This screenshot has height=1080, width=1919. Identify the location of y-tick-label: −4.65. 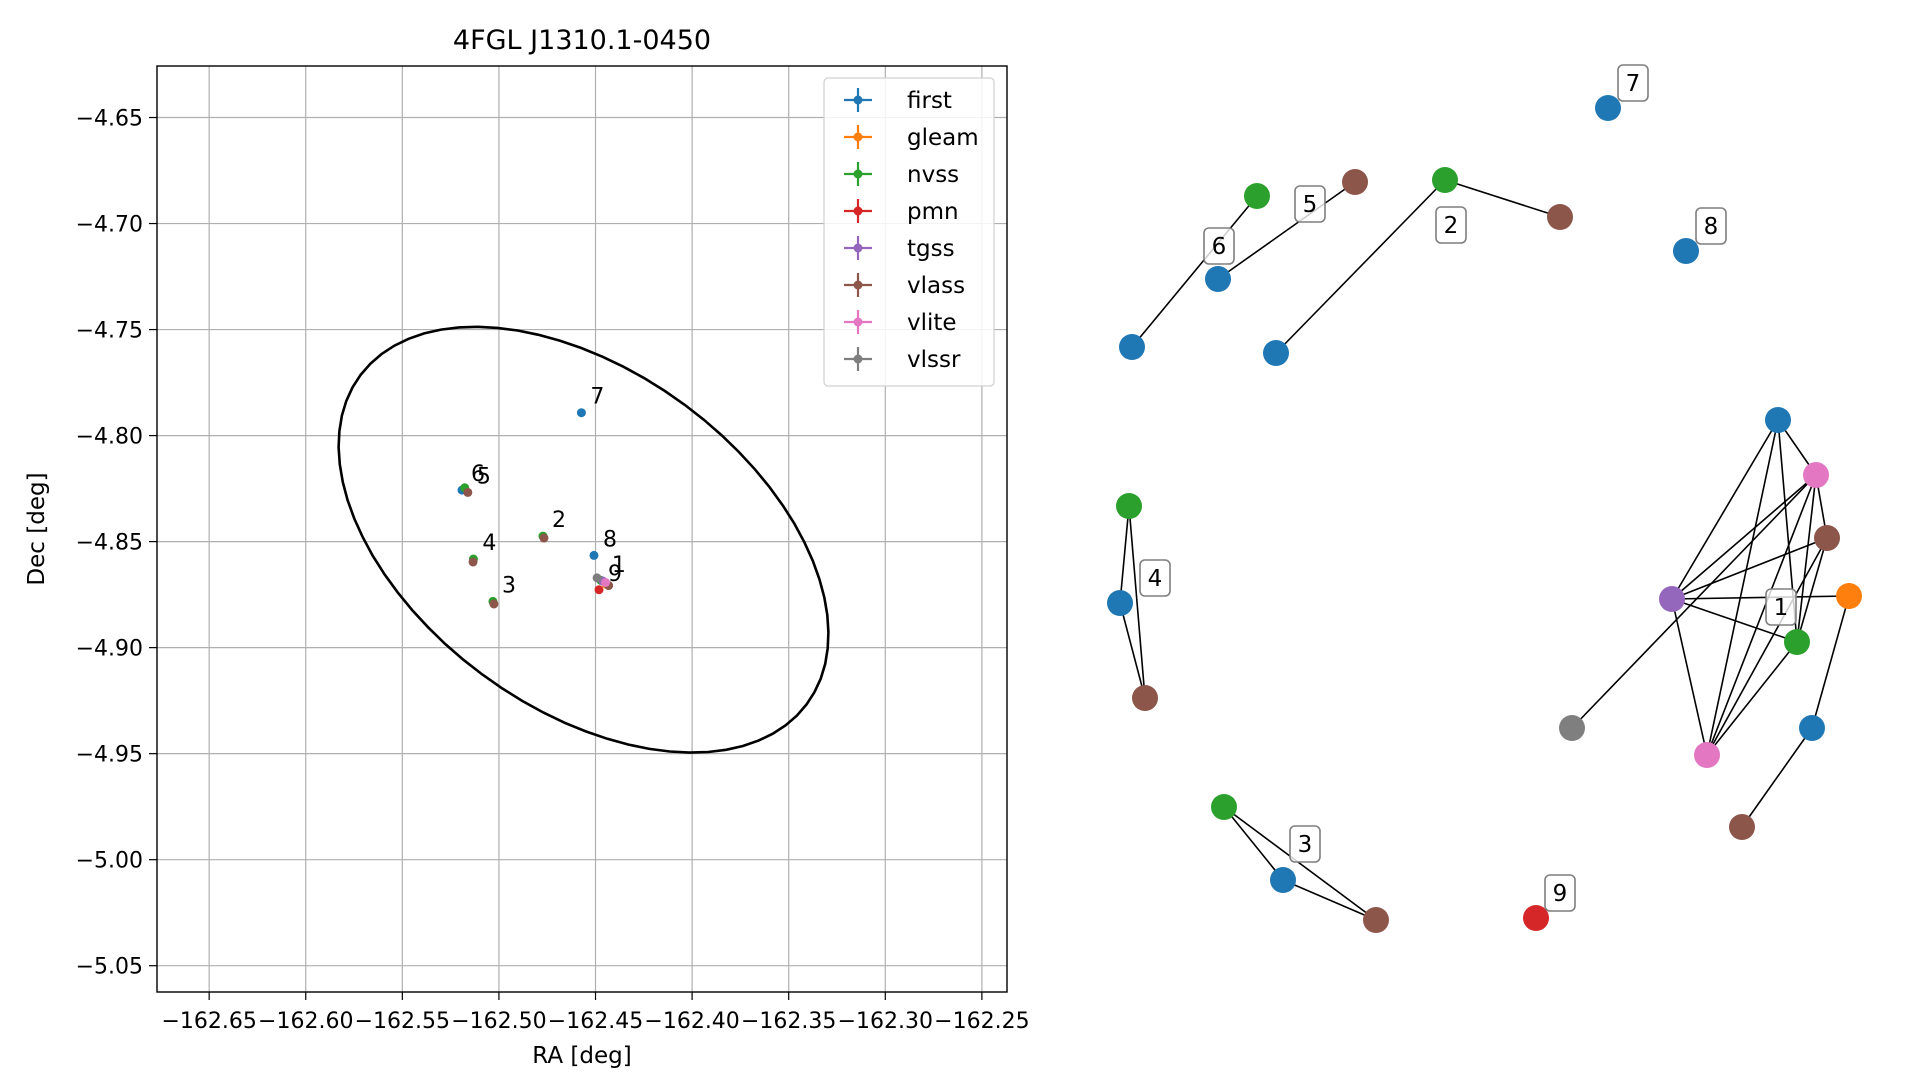
(109, 119).